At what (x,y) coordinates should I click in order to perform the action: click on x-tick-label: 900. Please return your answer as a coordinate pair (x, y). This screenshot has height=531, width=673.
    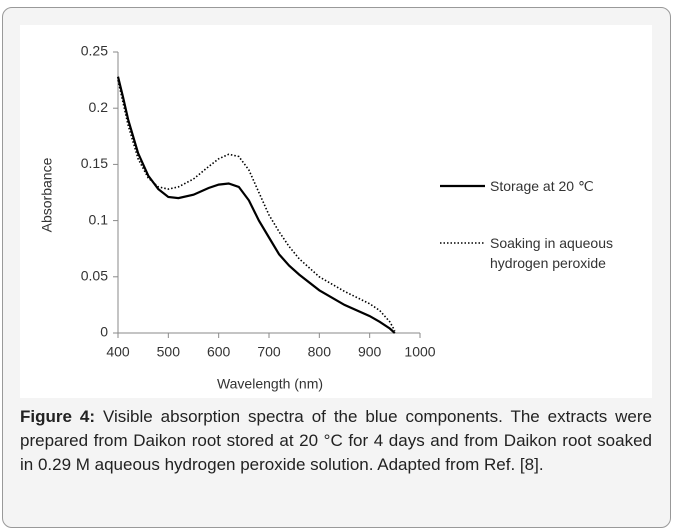
    Looking at the image, I should click on (370, 352).